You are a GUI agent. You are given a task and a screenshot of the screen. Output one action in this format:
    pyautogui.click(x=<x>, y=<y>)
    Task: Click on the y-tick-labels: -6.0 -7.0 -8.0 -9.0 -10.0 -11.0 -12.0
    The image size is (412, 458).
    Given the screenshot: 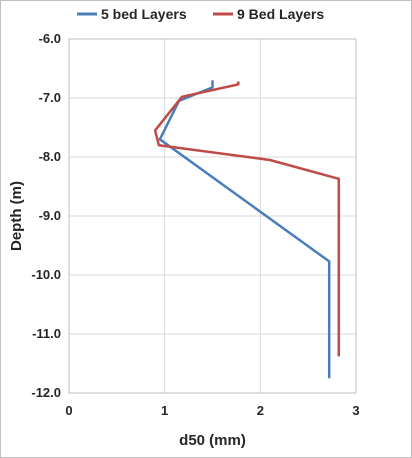 What is the action you would take?
    pyautogui.click(x=46, y=215)
    